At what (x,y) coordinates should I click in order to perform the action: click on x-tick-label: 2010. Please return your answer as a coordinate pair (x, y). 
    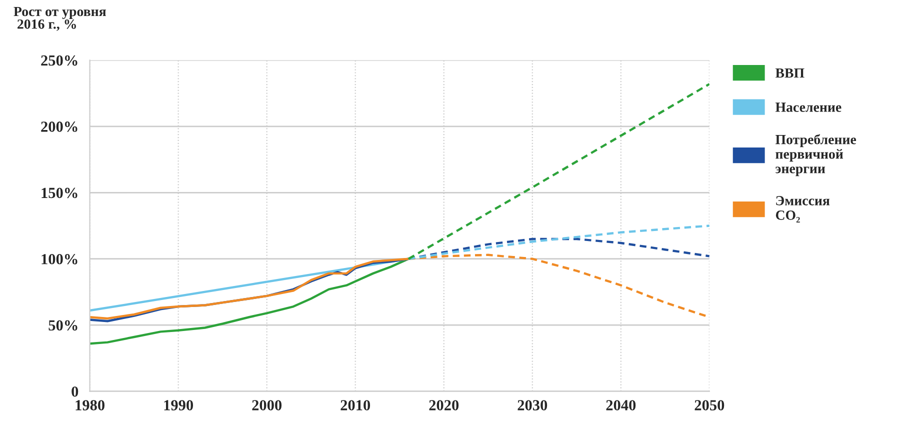
    Looking at the image, I should click on (355, 405).